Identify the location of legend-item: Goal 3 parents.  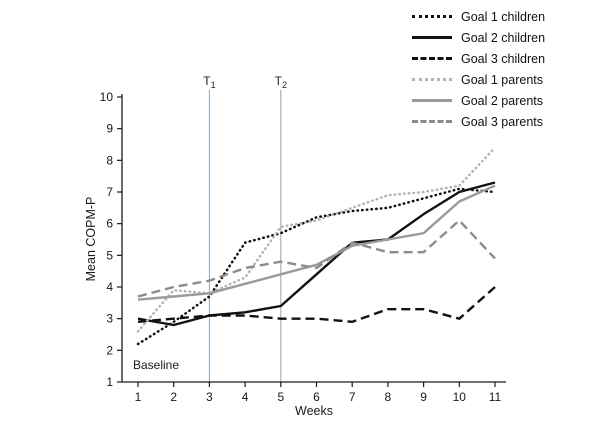
(478, 121).